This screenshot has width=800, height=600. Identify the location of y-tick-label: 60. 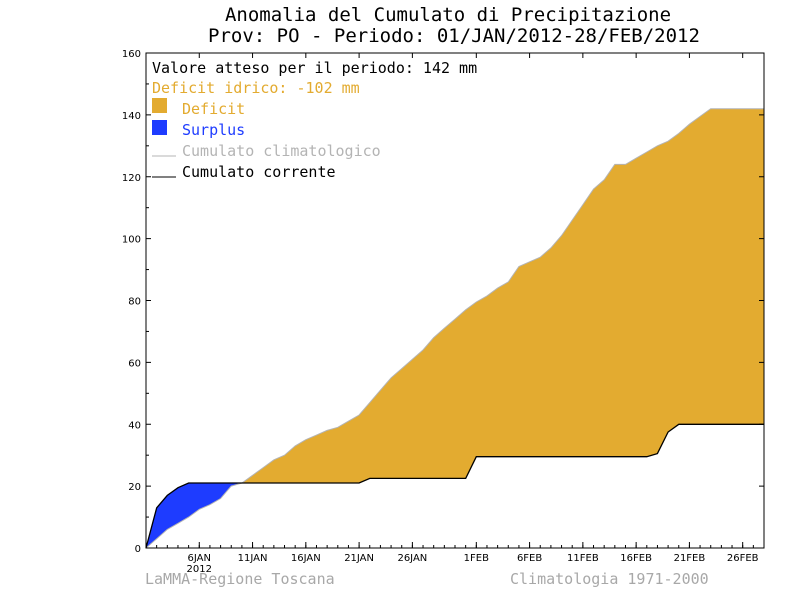
(134, 363).